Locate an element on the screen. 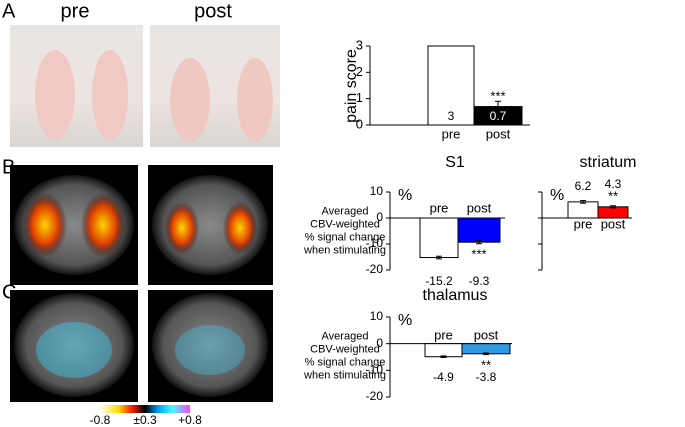 Image resolution: width=685 pixels, height=427 pixels. y-tick-label: 1 is located at coordinates (359, 97).